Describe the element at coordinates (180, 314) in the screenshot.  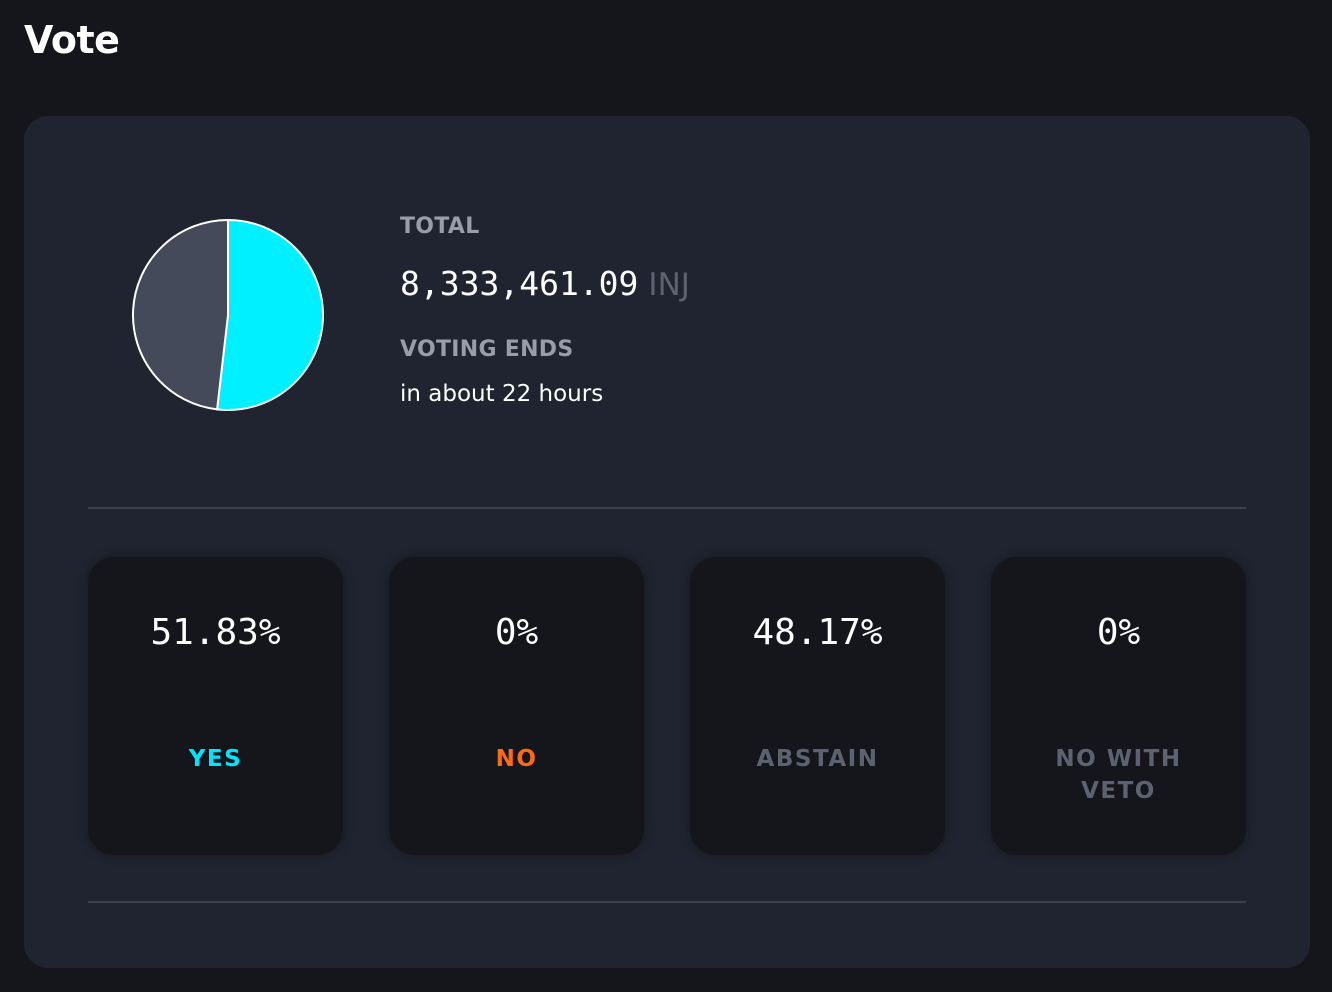
I see `pie-slice-abstain` at that location.